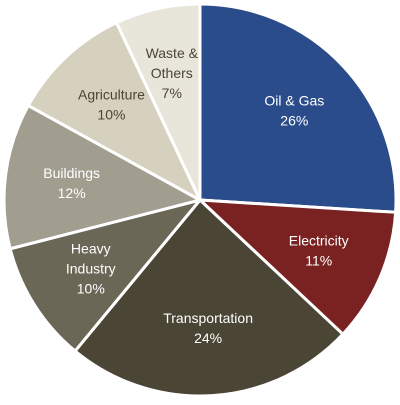  I want to click on slice-value-label: 26%, so click(294, 120).